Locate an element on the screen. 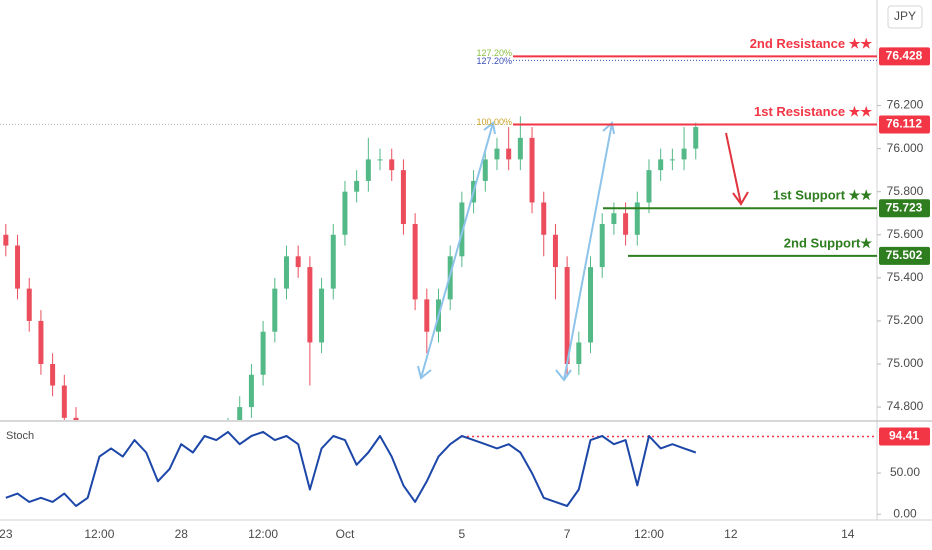 The width and height of the screenshot is (932, 550). currency-label: JPY is located at coordinates (905, 16).